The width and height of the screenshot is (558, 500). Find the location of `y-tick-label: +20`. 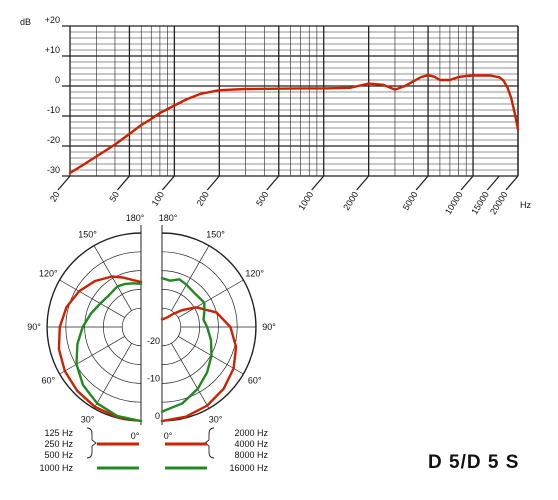

y-tick-label: +20 is located at coordinates (52, 20).